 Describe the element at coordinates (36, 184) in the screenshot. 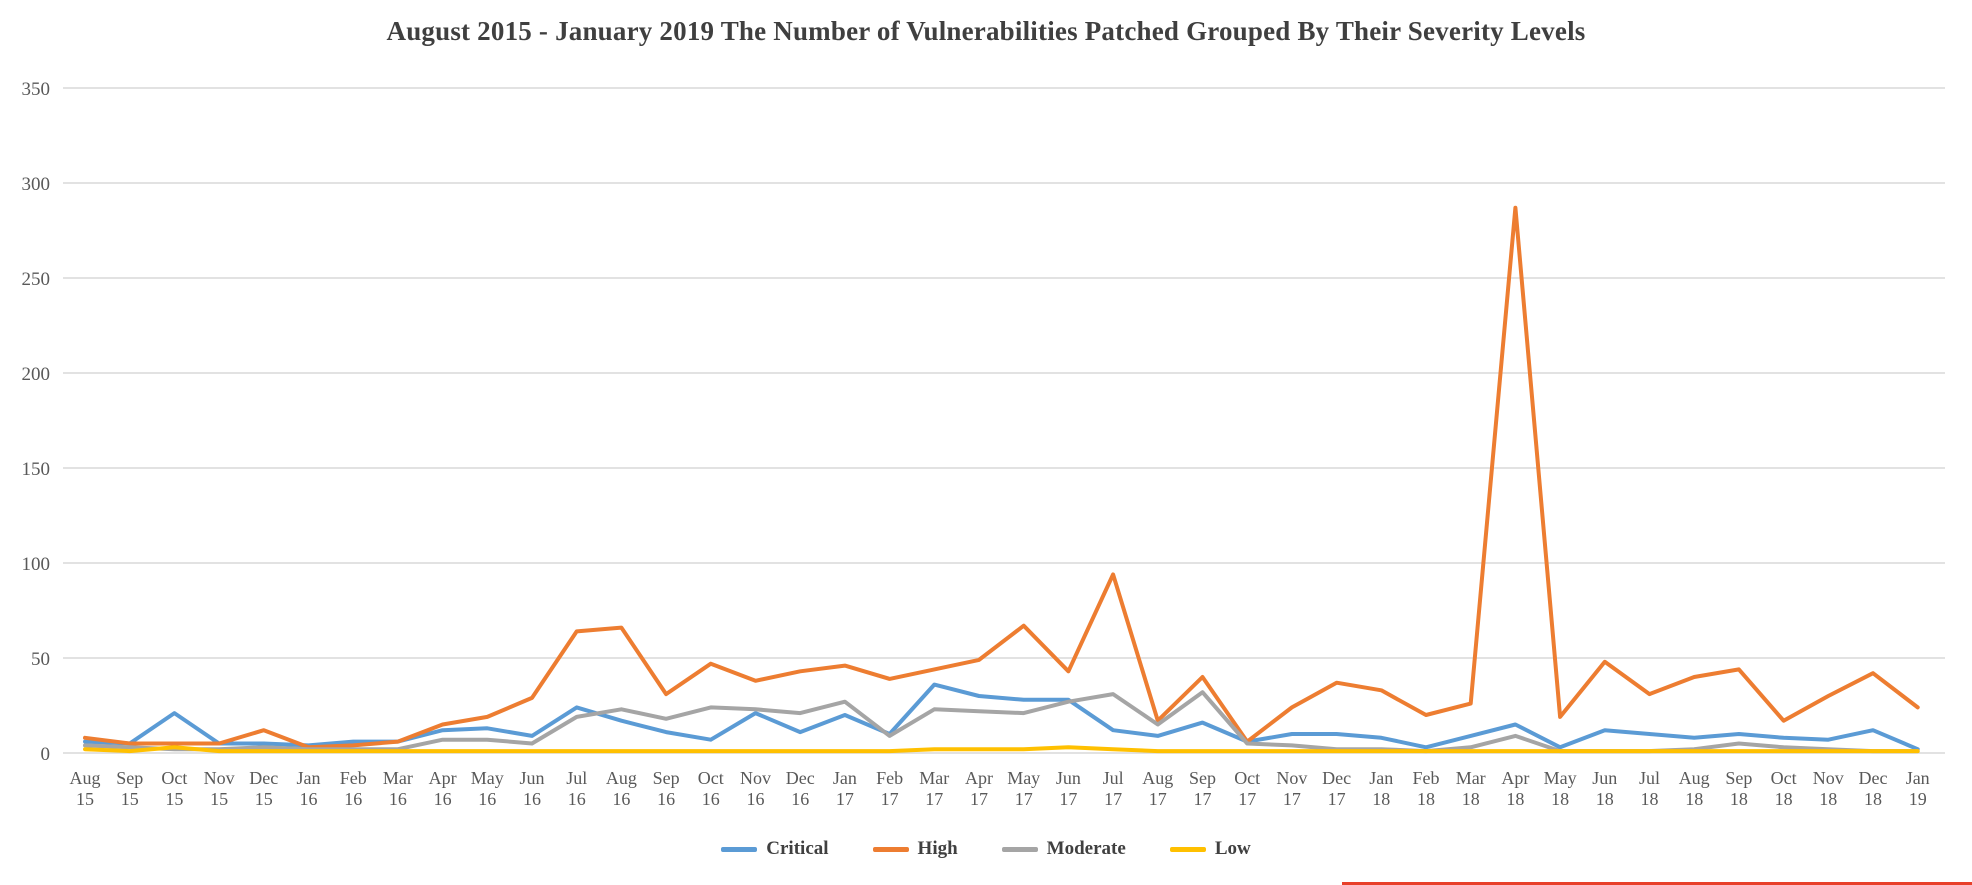

I see `y-tick-label-300: 300` at that location.